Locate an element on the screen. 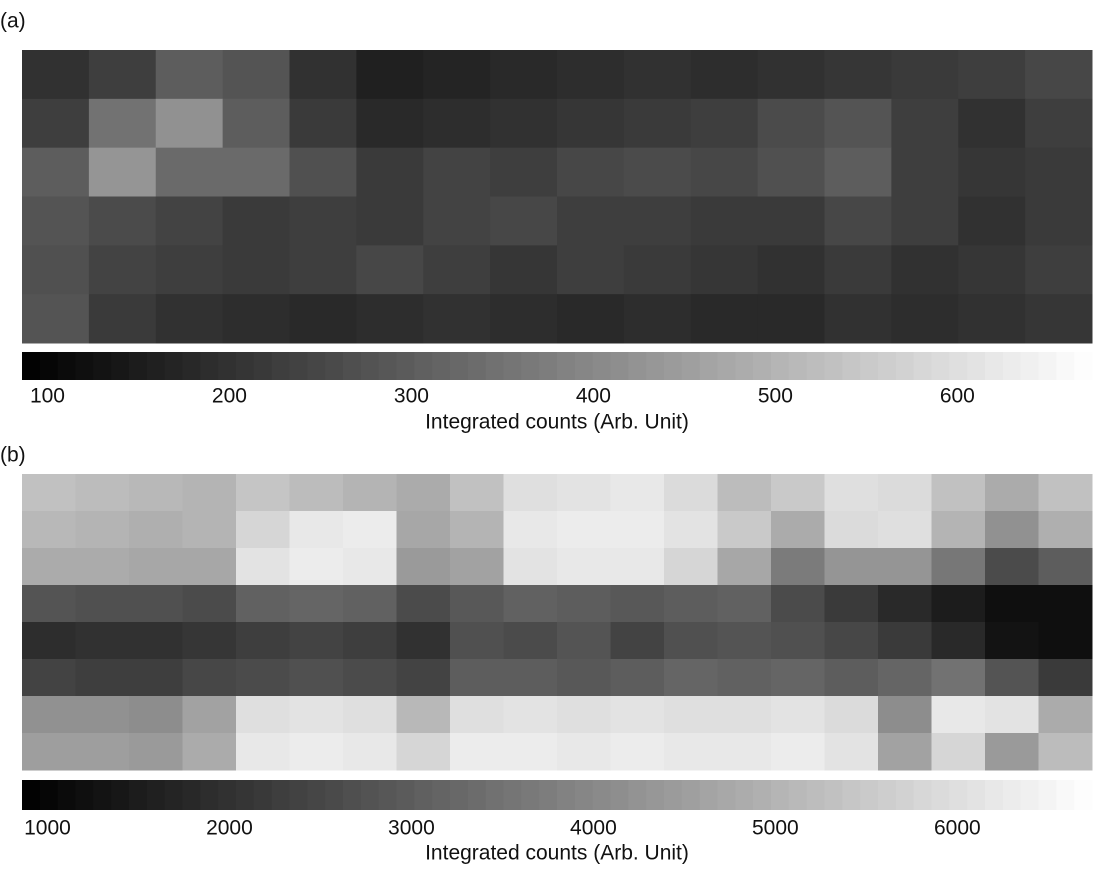 The image size is (1093, 871). colorbar-tick-label: 600 is located at coordinates (957, 396).